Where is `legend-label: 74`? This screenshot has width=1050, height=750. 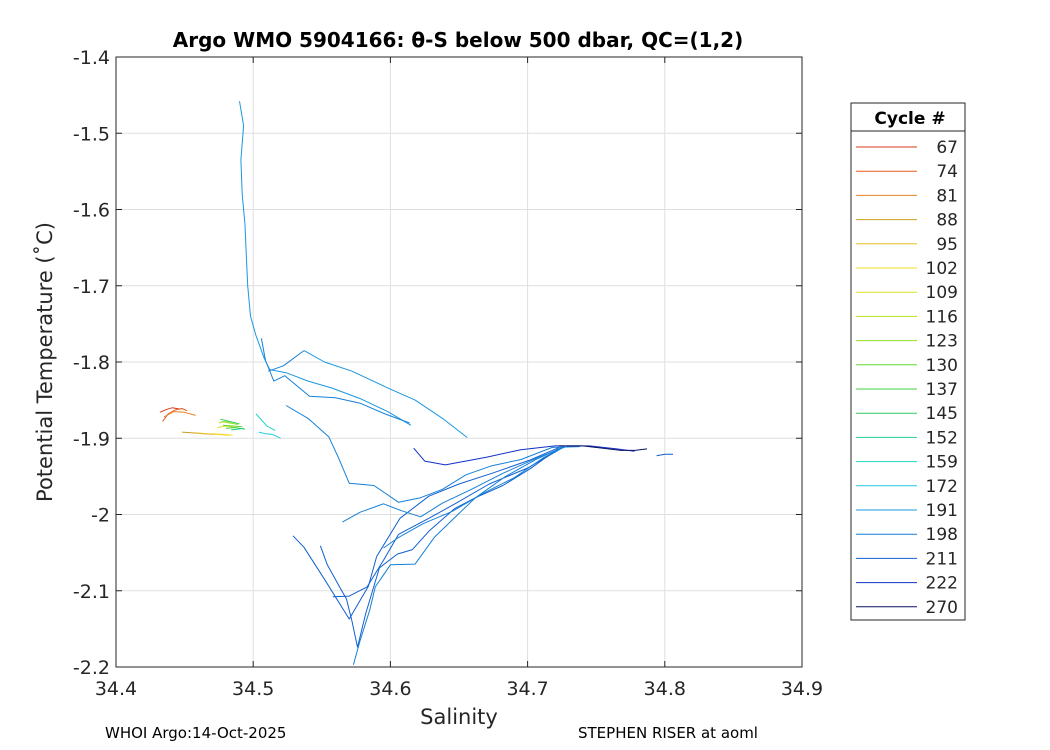
legend-label: 74 is located at coordinates (947, 172).